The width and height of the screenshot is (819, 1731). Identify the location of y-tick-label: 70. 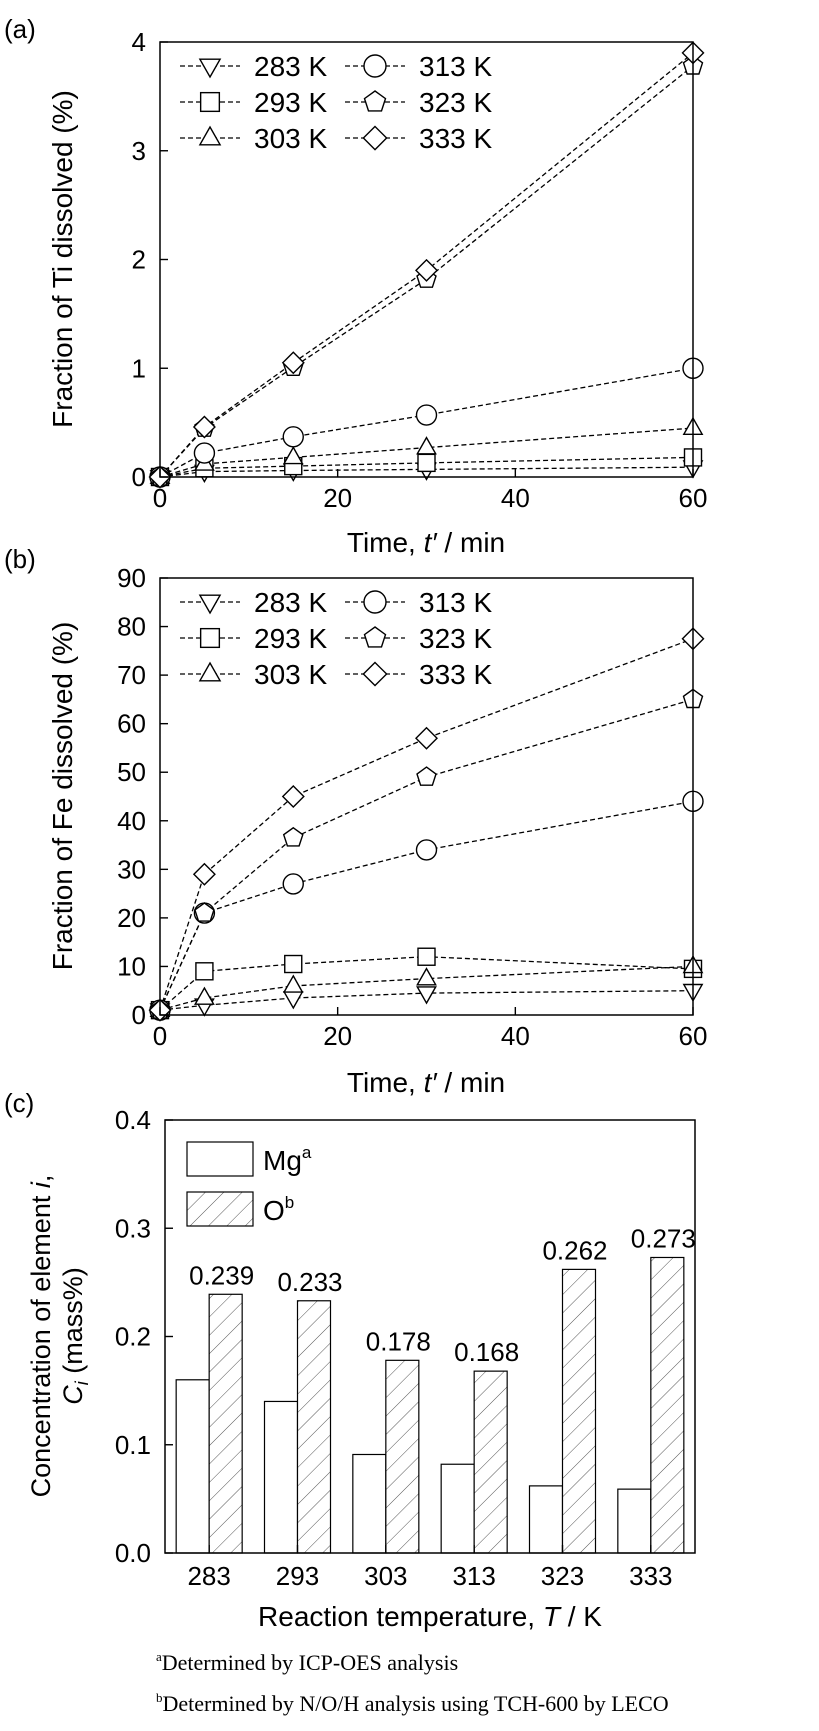
(131, 675).